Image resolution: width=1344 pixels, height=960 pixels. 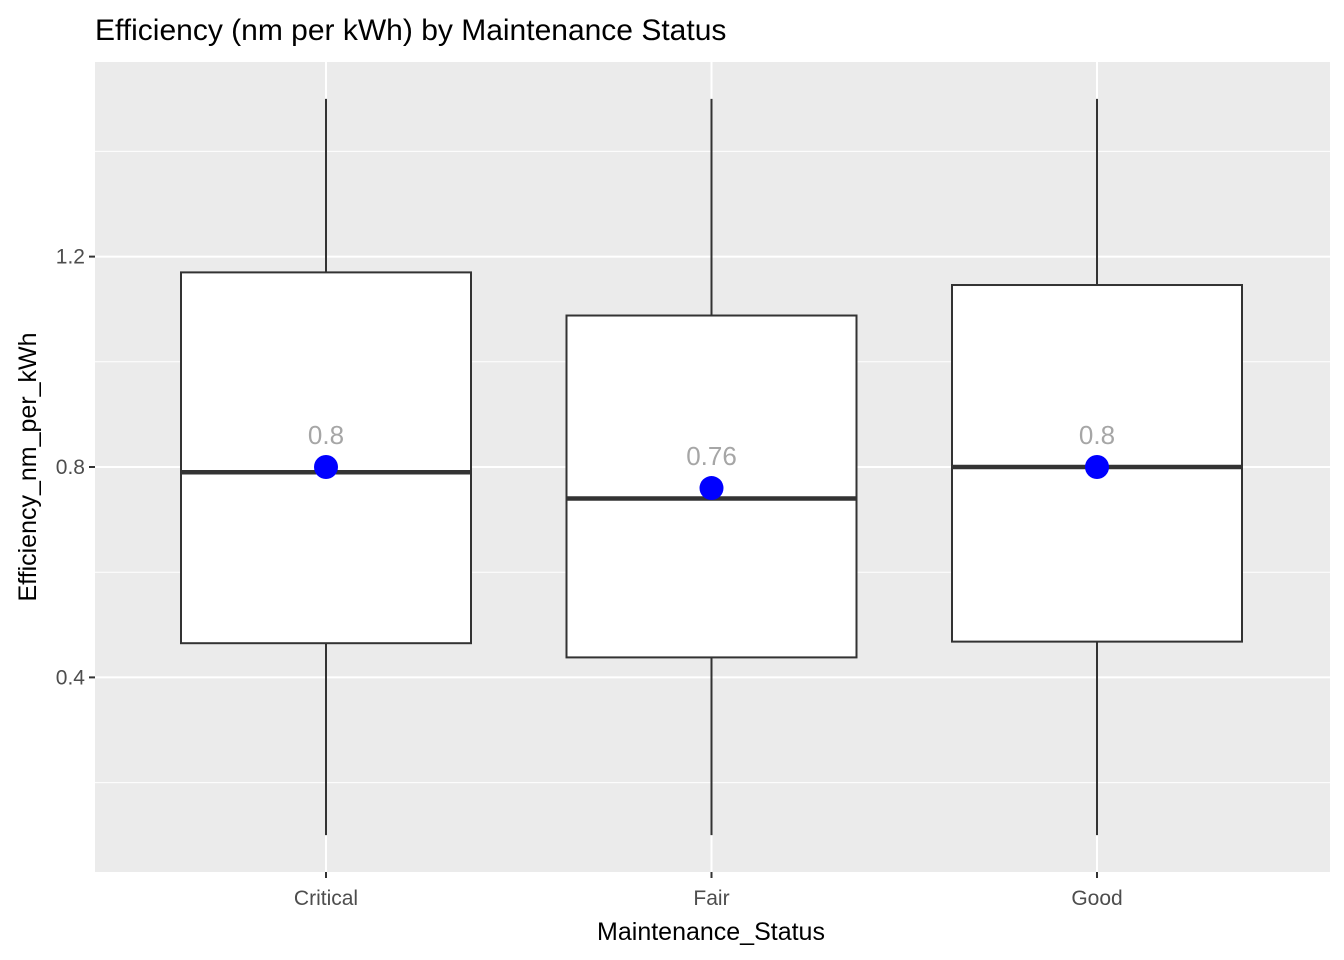 I want to click on mean-label: 0.76, so click(x=711, y=456).